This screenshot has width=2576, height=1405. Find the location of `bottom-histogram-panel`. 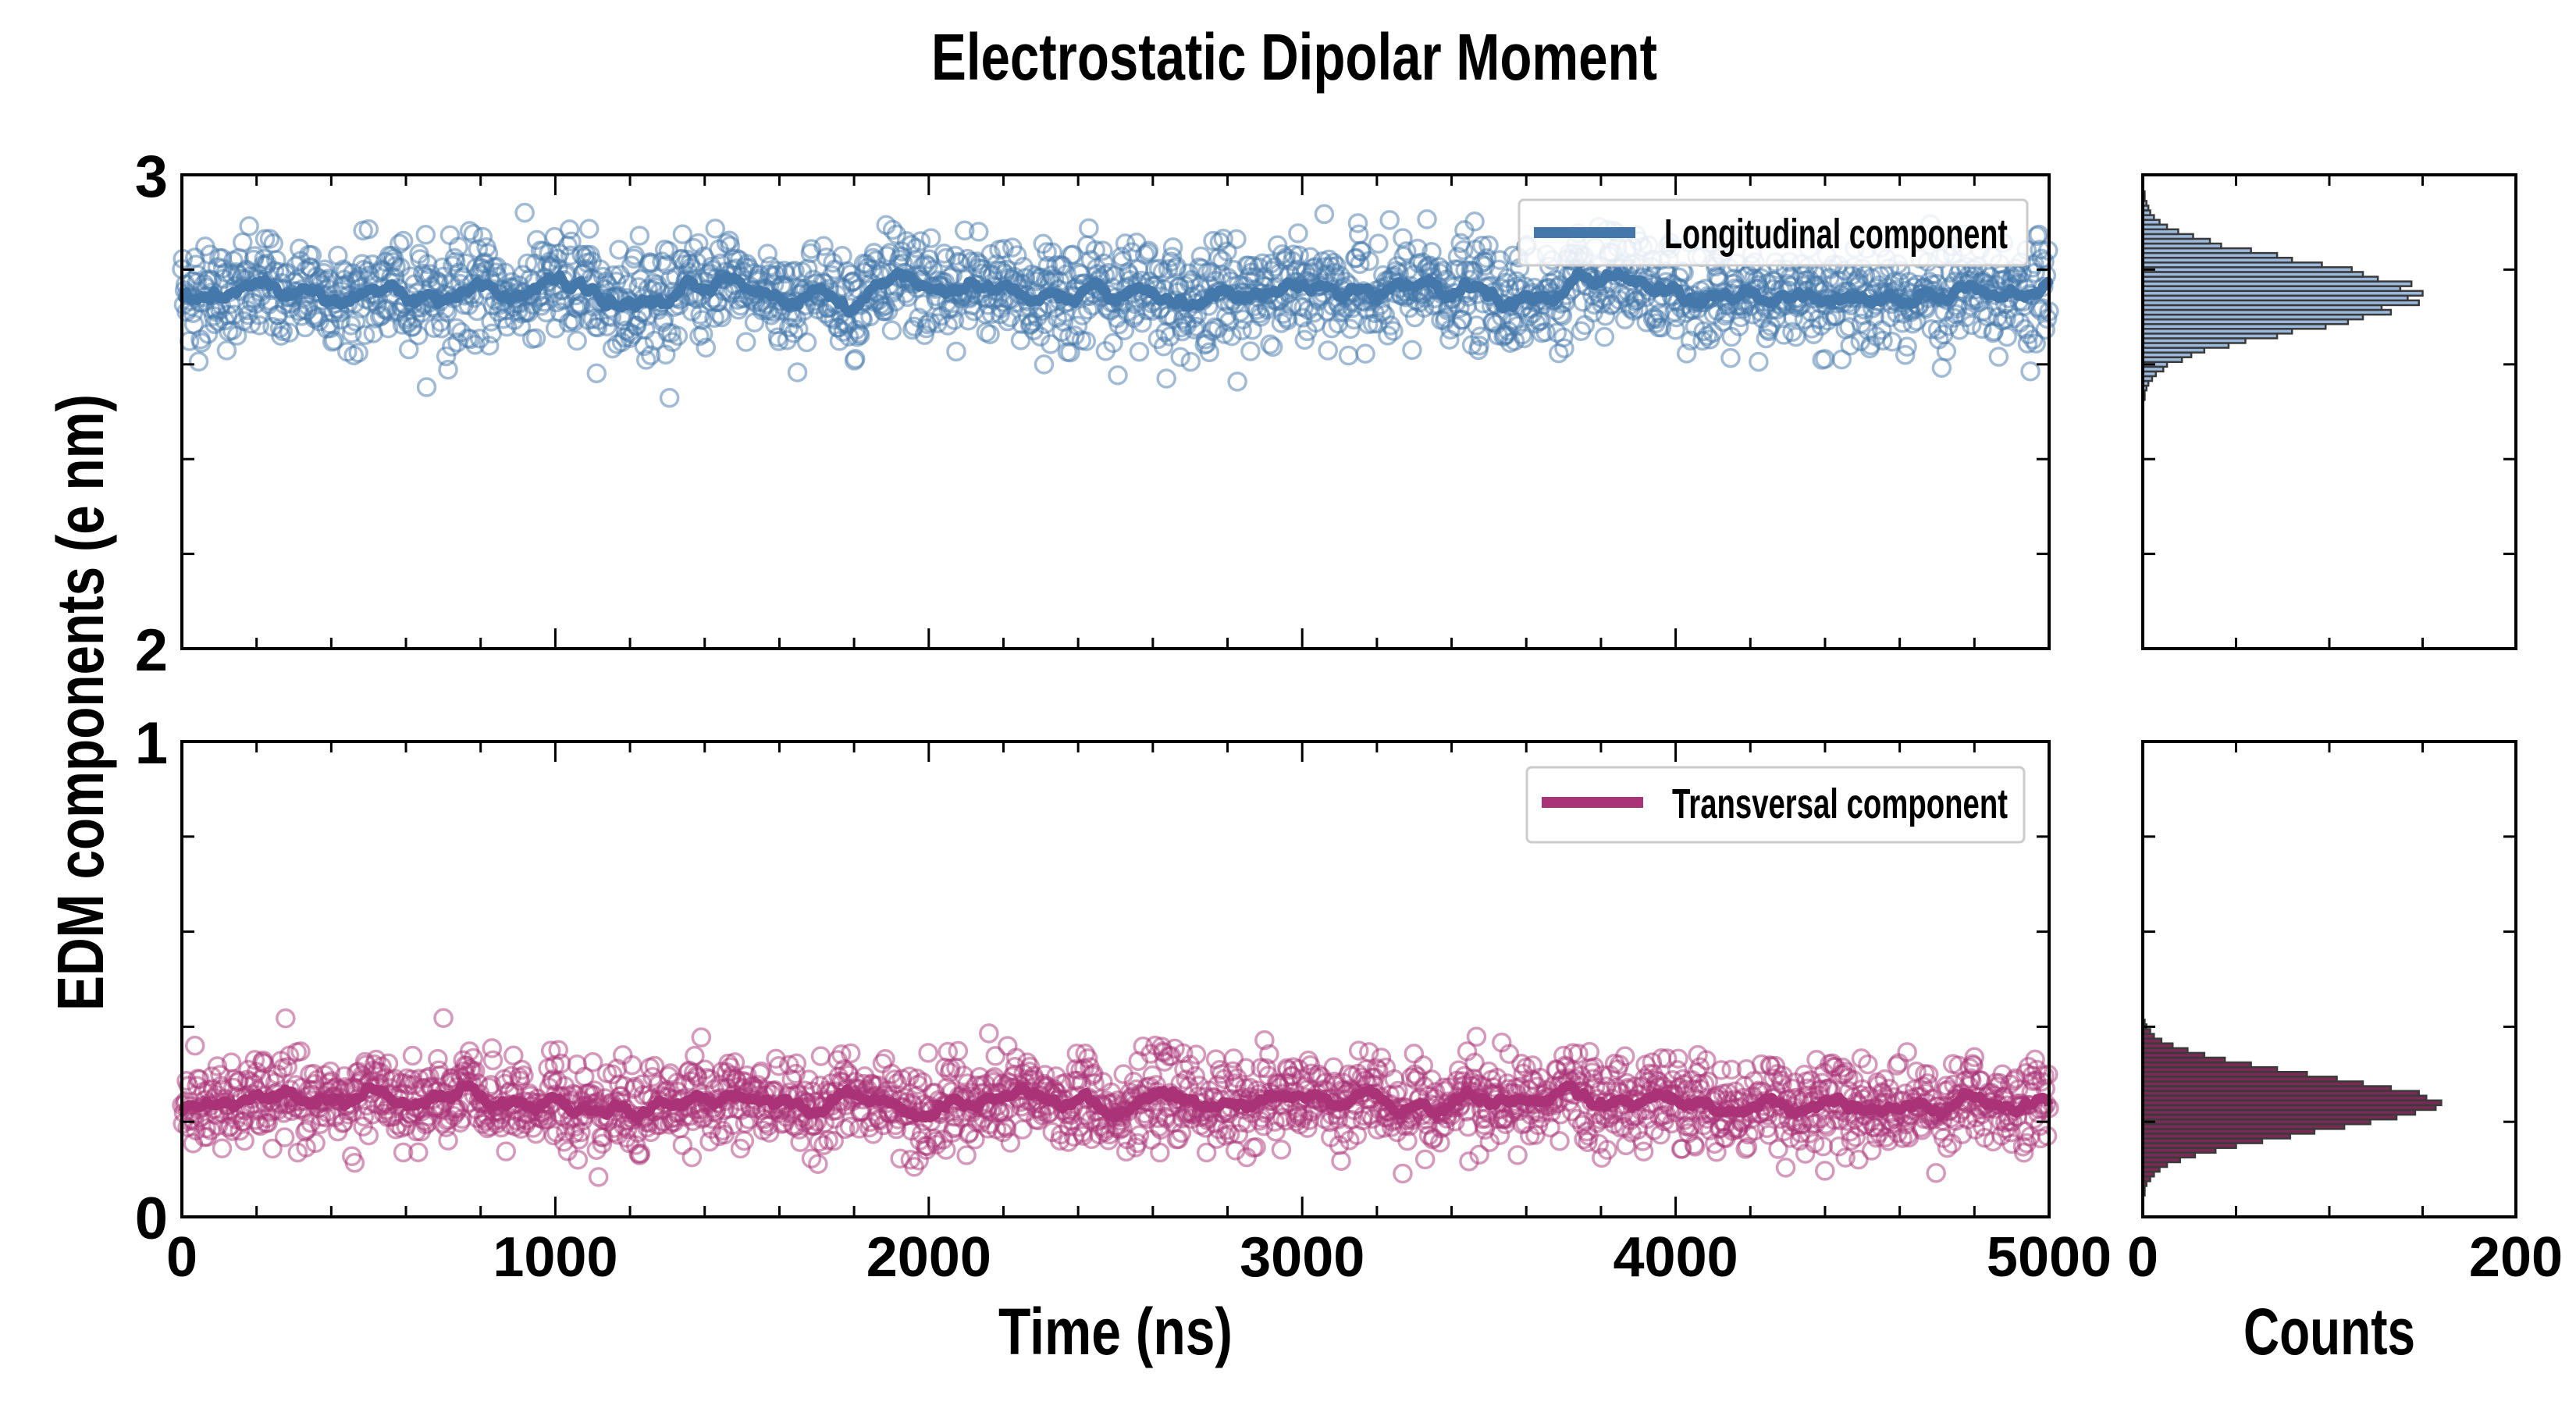

bottom-histogram-panel is located at coordinates (2329, 979).